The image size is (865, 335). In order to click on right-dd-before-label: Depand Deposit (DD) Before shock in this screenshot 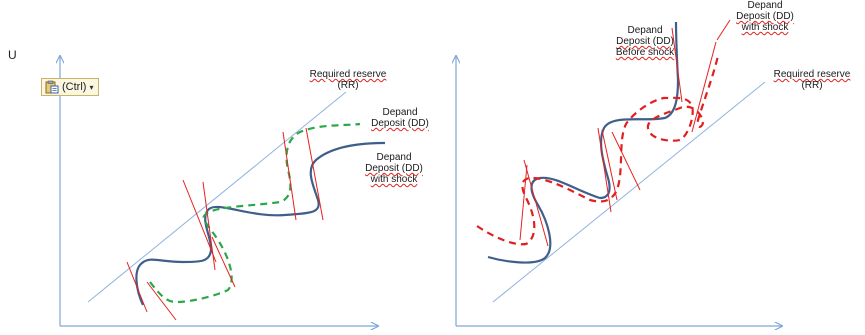, I will do `click(645, 41)`.